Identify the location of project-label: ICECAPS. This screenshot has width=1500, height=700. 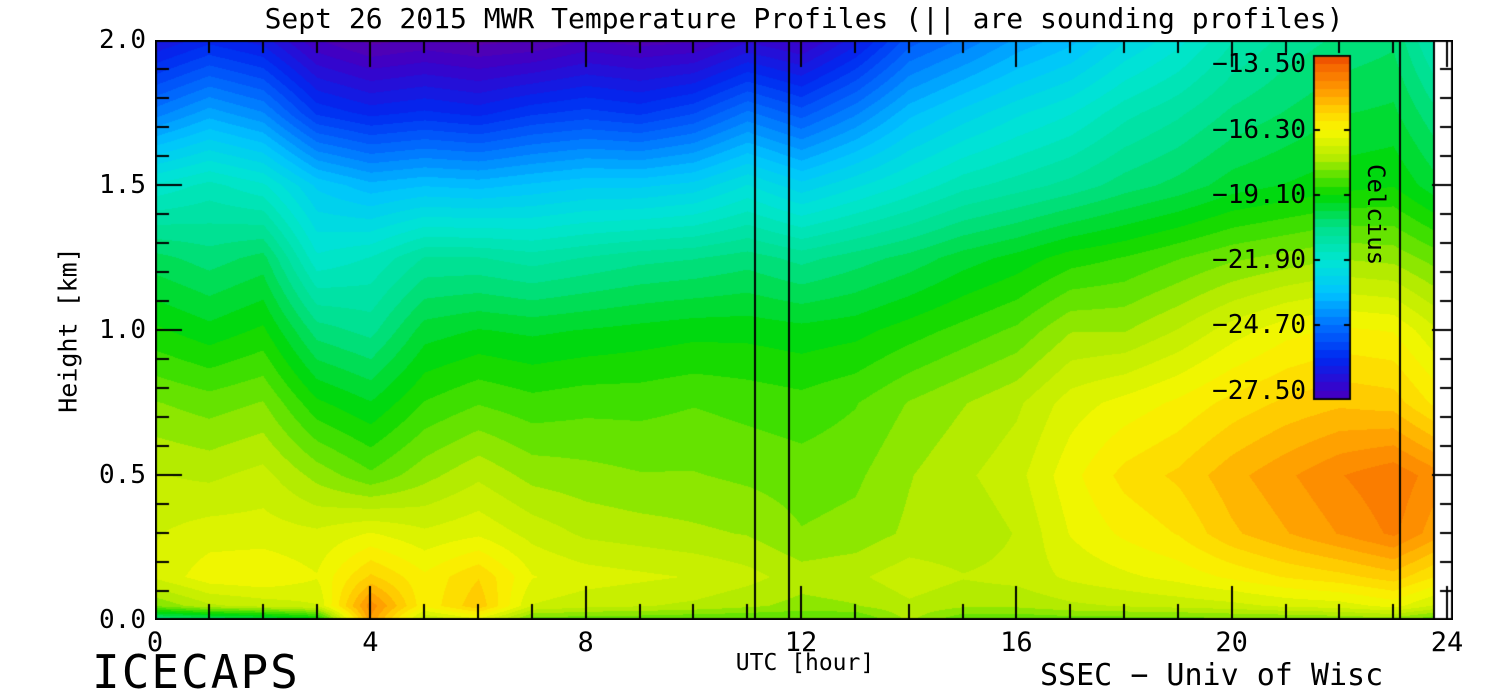
(196, 672).